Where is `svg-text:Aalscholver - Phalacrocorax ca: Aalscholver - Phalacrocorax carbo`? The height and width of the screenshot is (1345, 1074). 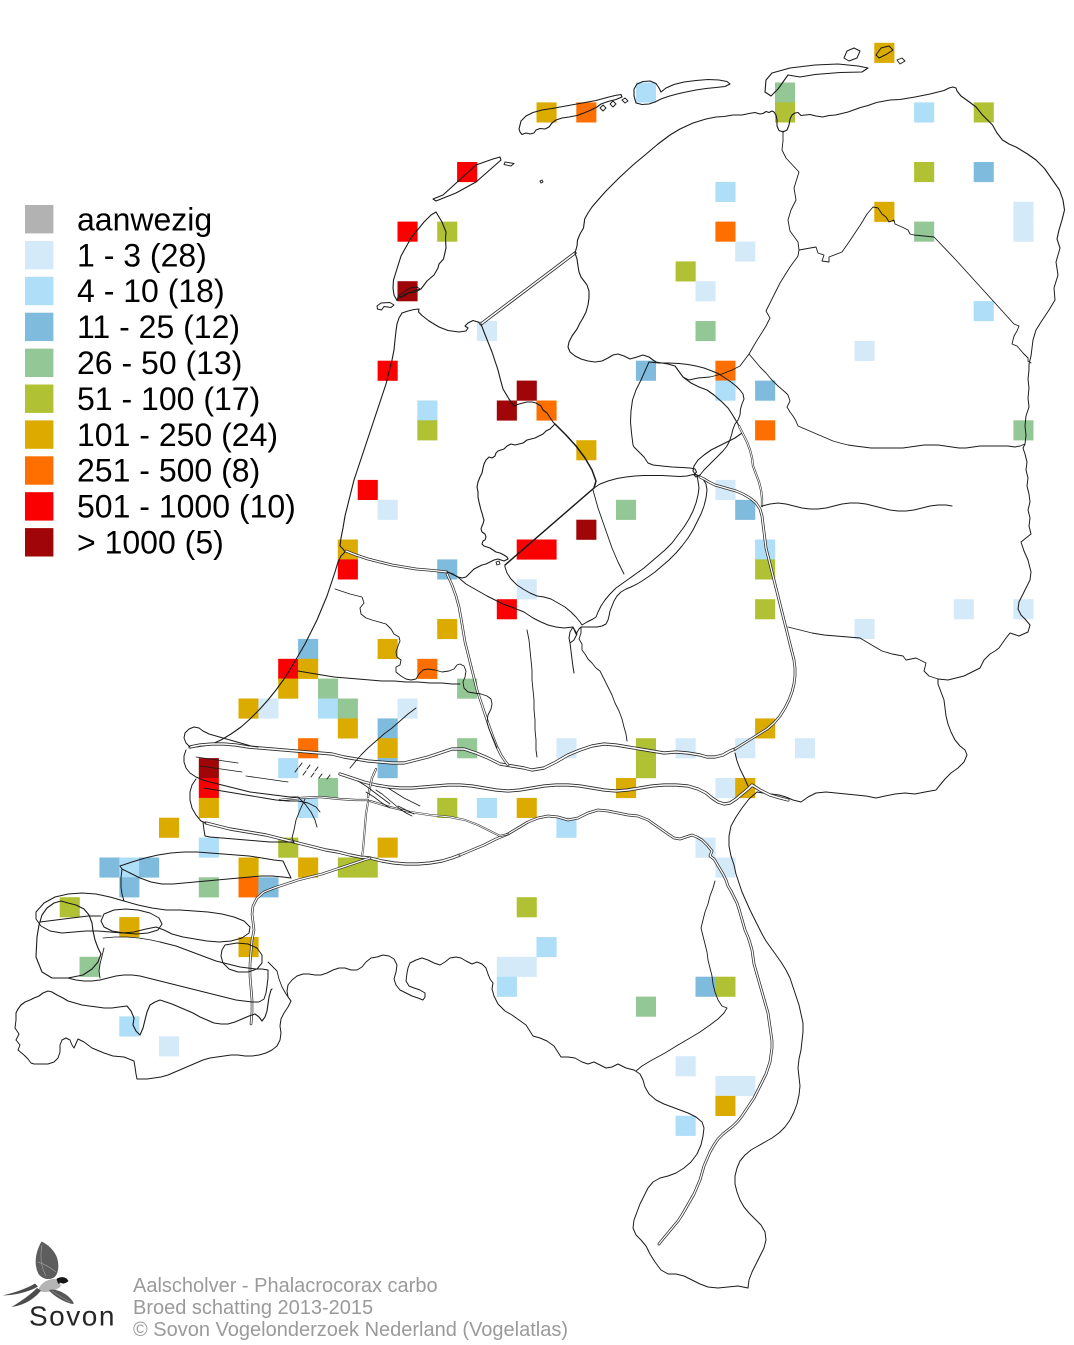
svg-text:Aalscholver - Phalacrocorax ca: Aalscholver - Phalacrocorax carbo is located at coordinates (285, 1286).